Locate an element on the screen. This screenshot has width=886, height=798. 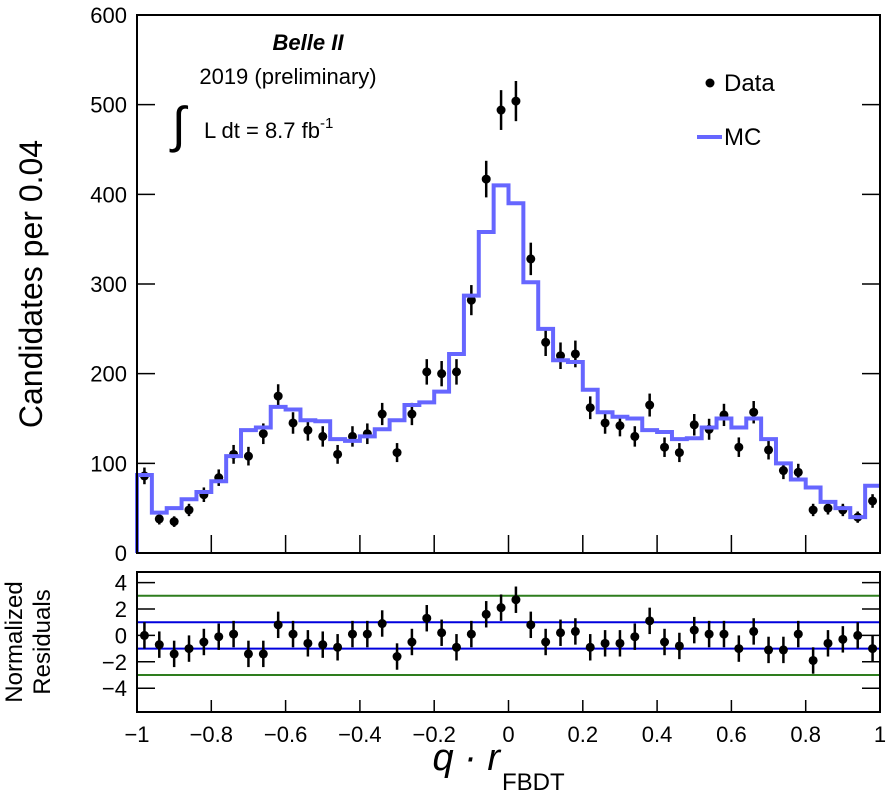
x-axis-subscript: FBDT is located at coordinates (533, 782).